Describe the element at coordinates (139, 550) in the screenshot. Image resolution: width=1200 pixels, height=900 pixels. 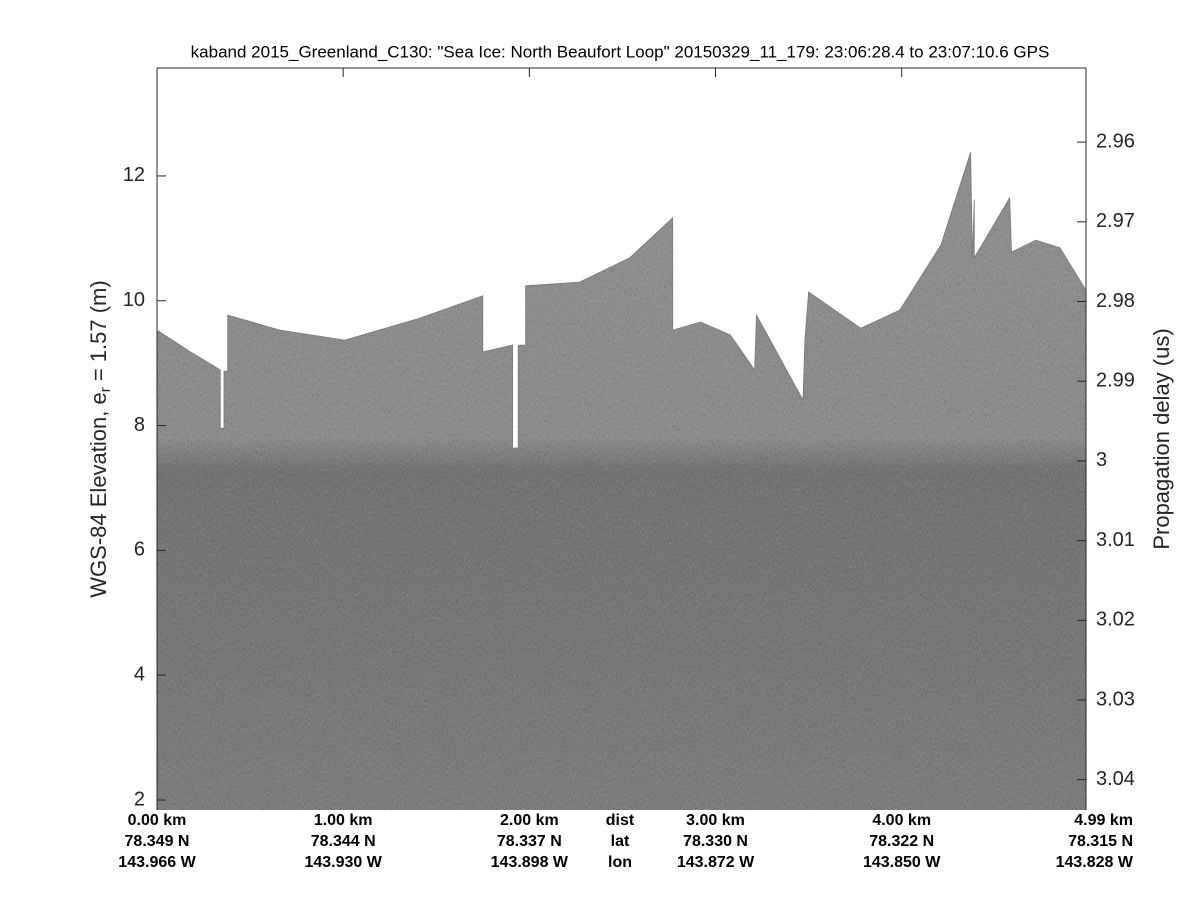
I see `y-tick-label: 6` at that location.